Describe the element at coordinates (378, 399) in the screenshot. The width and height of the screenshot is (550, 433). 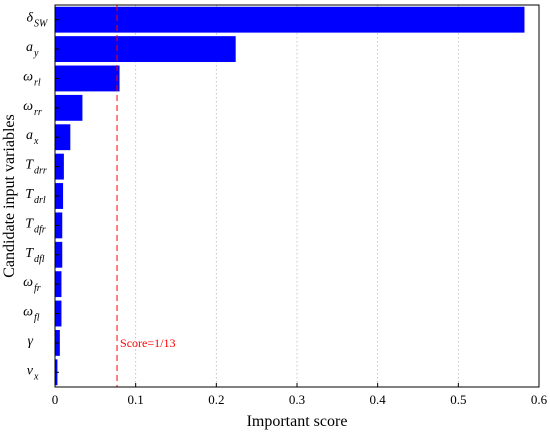
I see `x-tick-label: 0.4` at that location.